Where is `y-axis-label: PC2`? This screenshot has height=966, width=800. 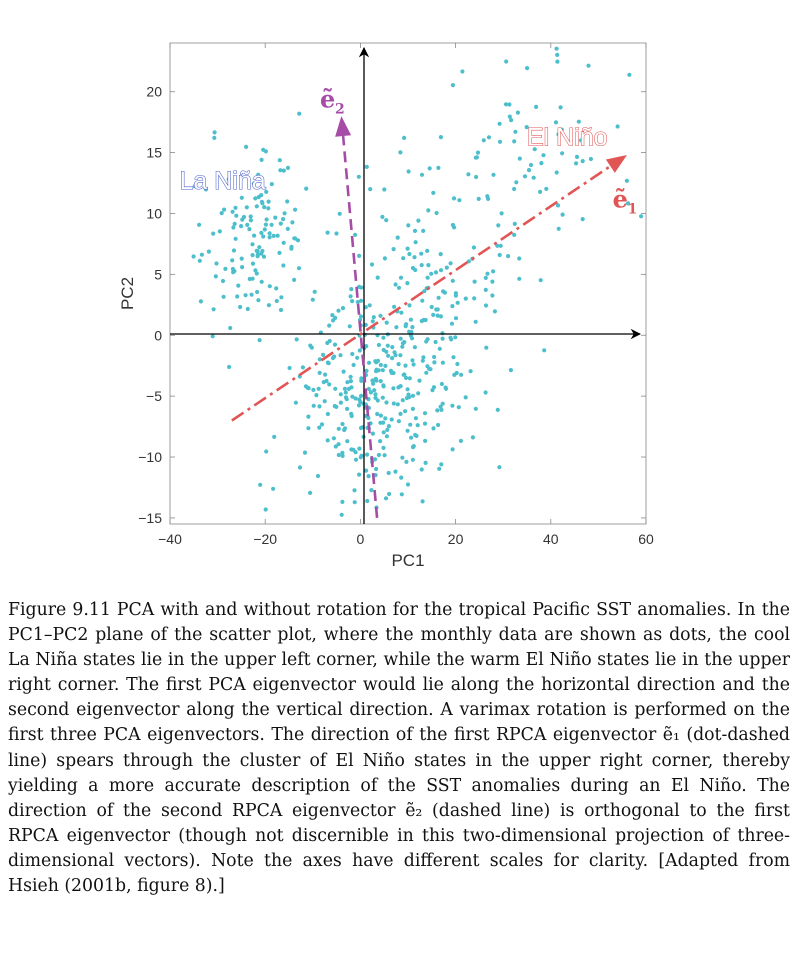
y-axis-label: PC2 is located at coordinates (127, 293).